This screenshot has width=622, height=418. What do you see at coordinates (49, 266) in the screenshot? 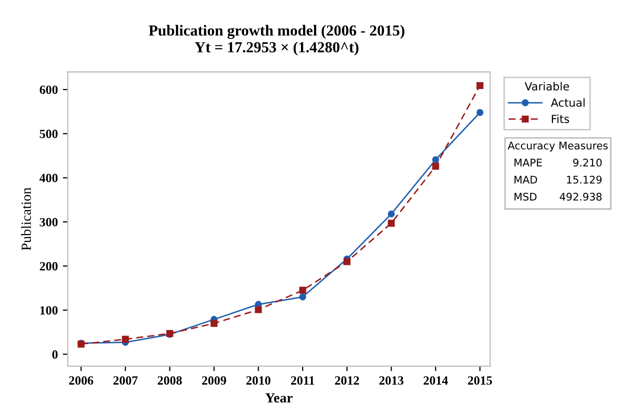
I see `y-tick-label: 200` at bounding box center [49, 266].